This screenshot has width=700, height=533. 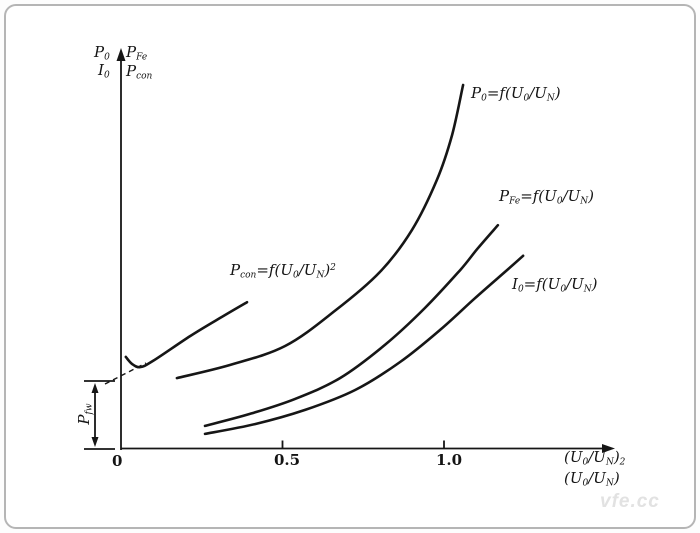 I want to click on curve-label-p0: P0=f(U0/UN), so click(x=516, y=94).